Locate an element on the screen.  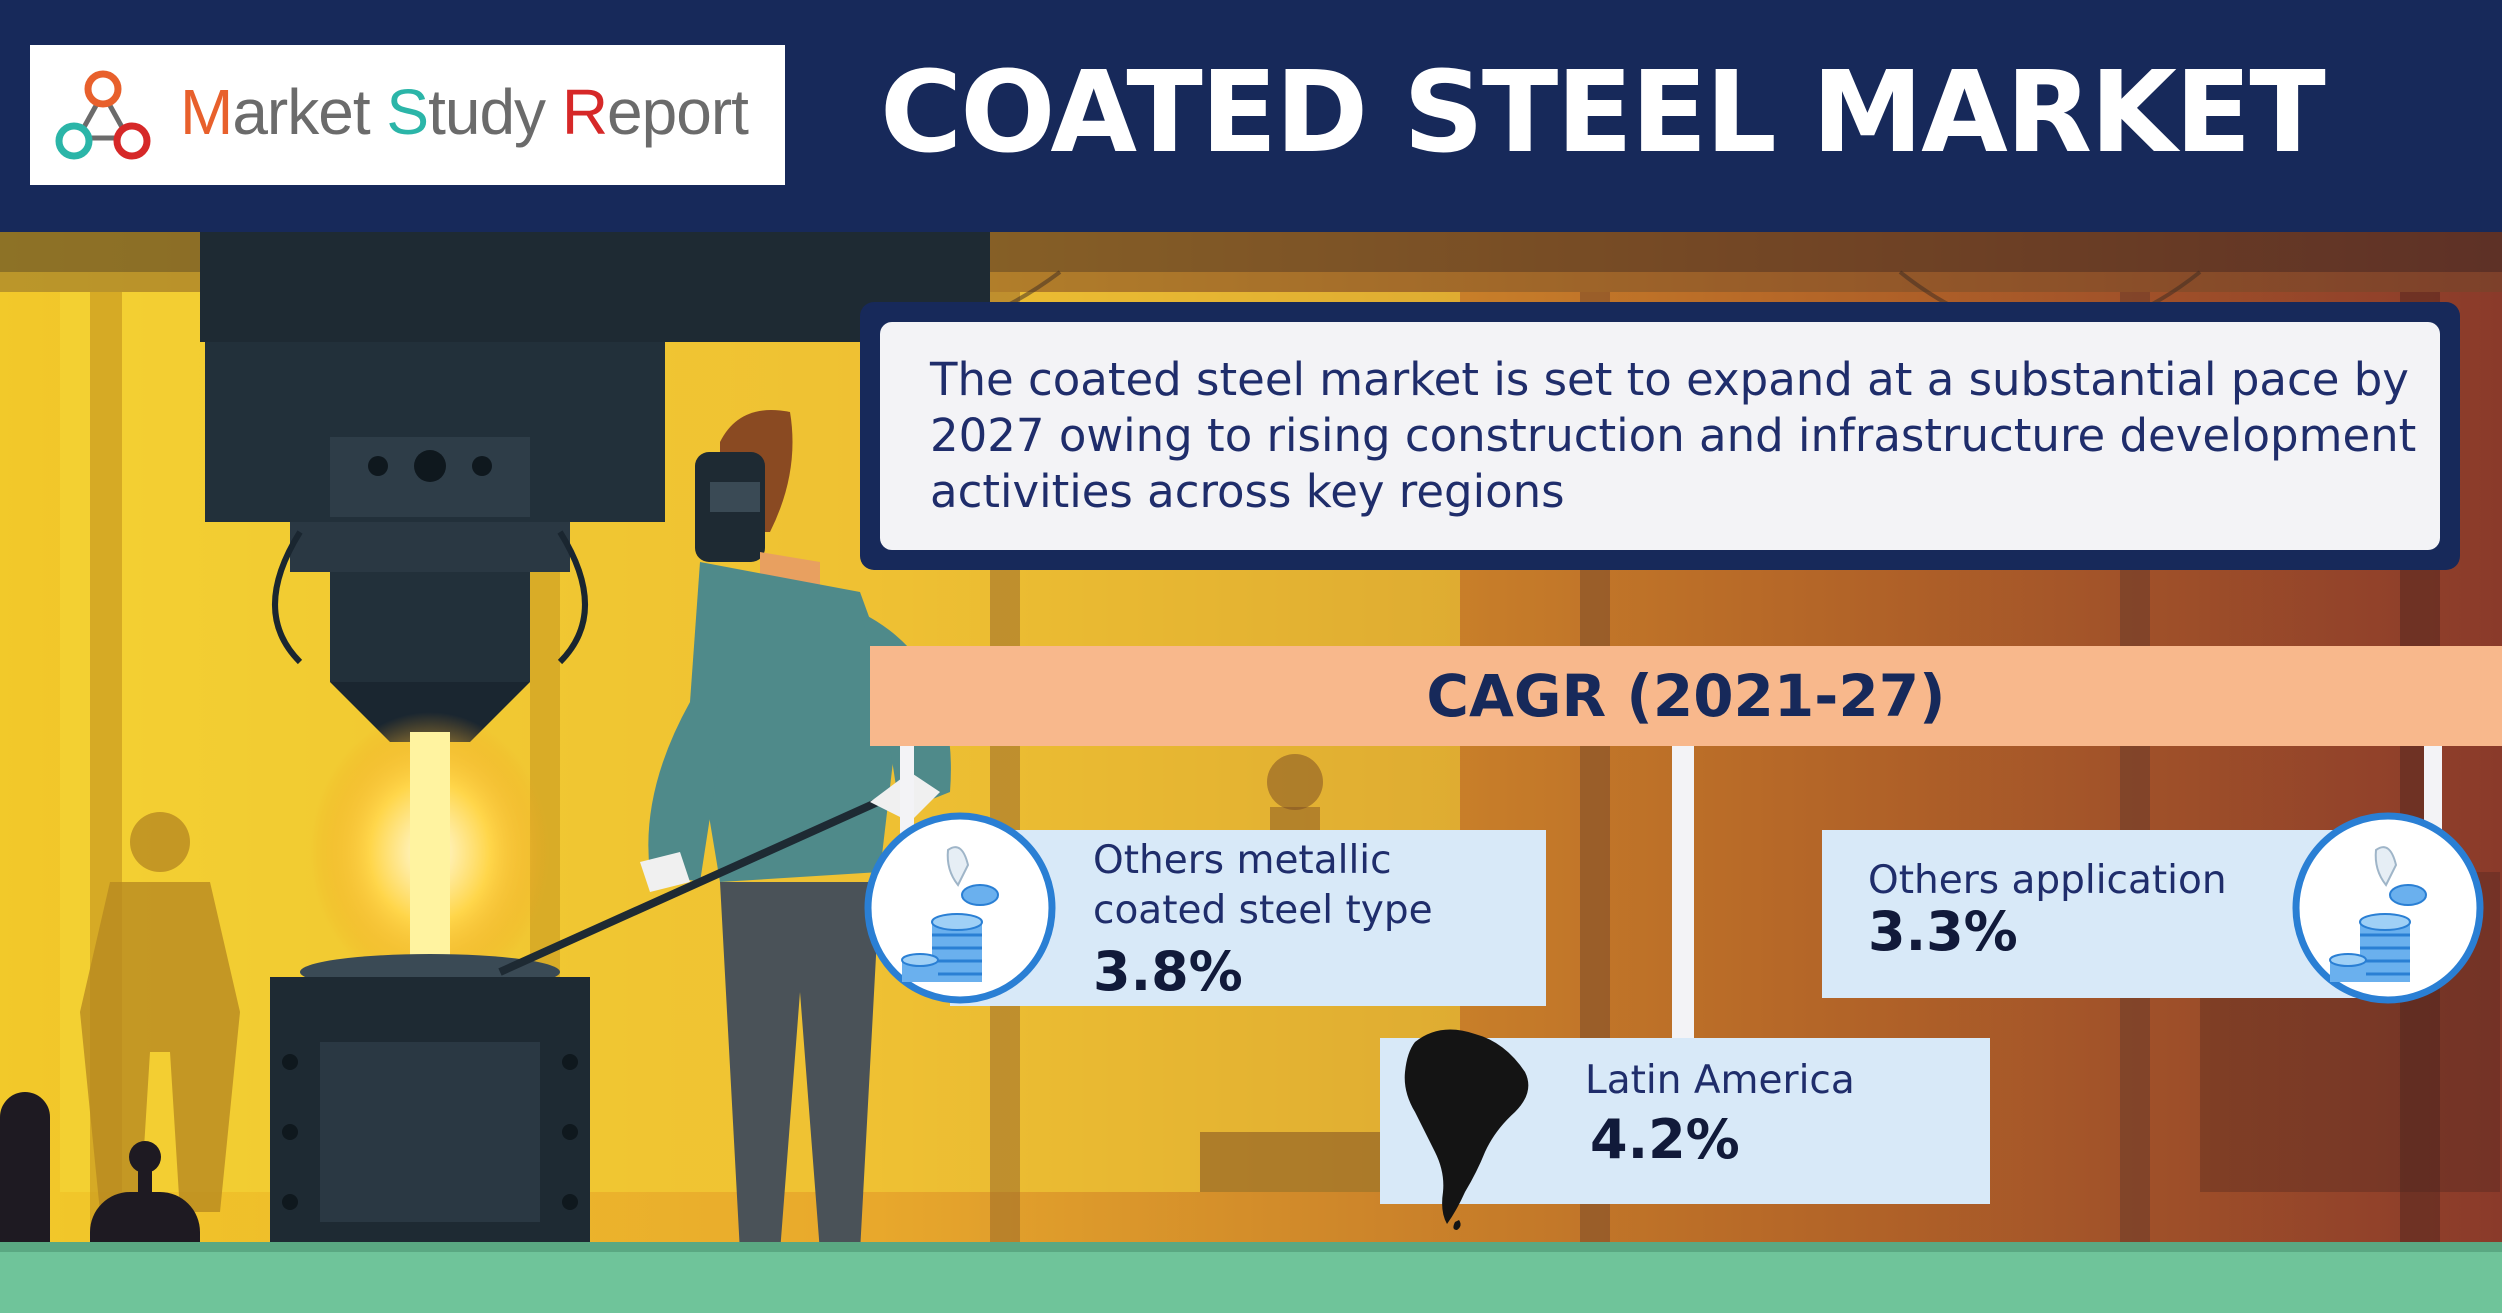
segment-label: Latin America is located at coordinates (1720, 1080).